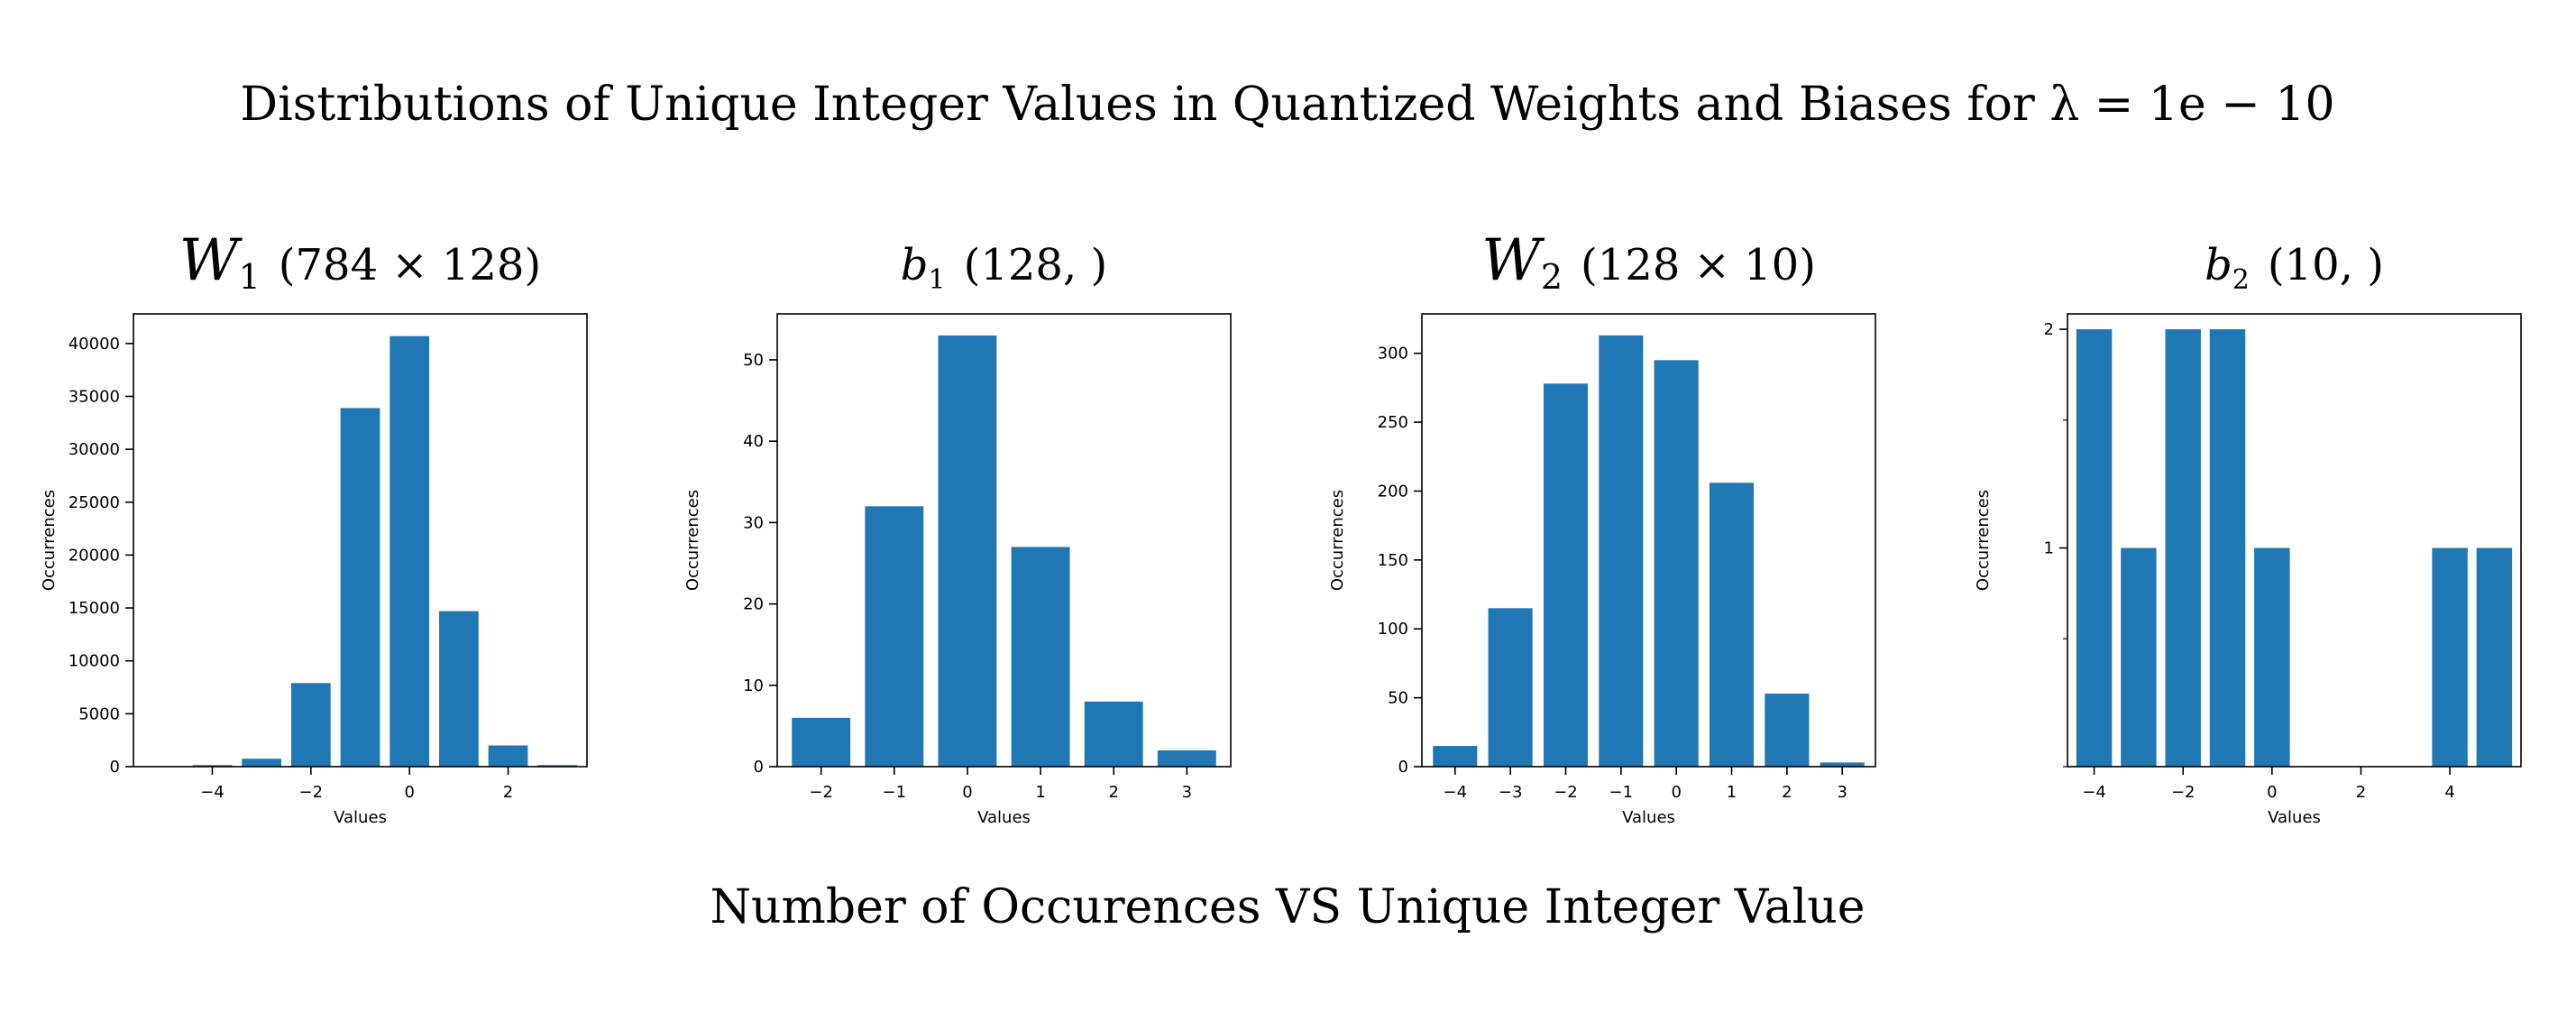 This screenshot has height=1021, width=2576. Describe the element at coordinates (1698, 265) in the screenshot. I see `panel-title-shape: (128 × 10)` at that location.